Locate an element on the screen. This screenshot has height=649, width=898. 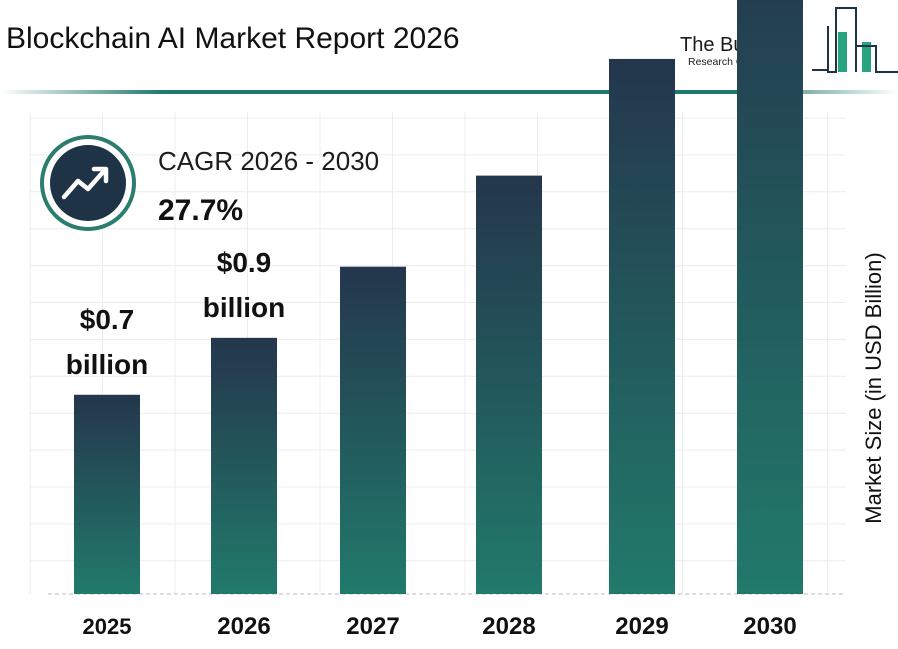
cagr-badge is located at coordinates (88, 183).